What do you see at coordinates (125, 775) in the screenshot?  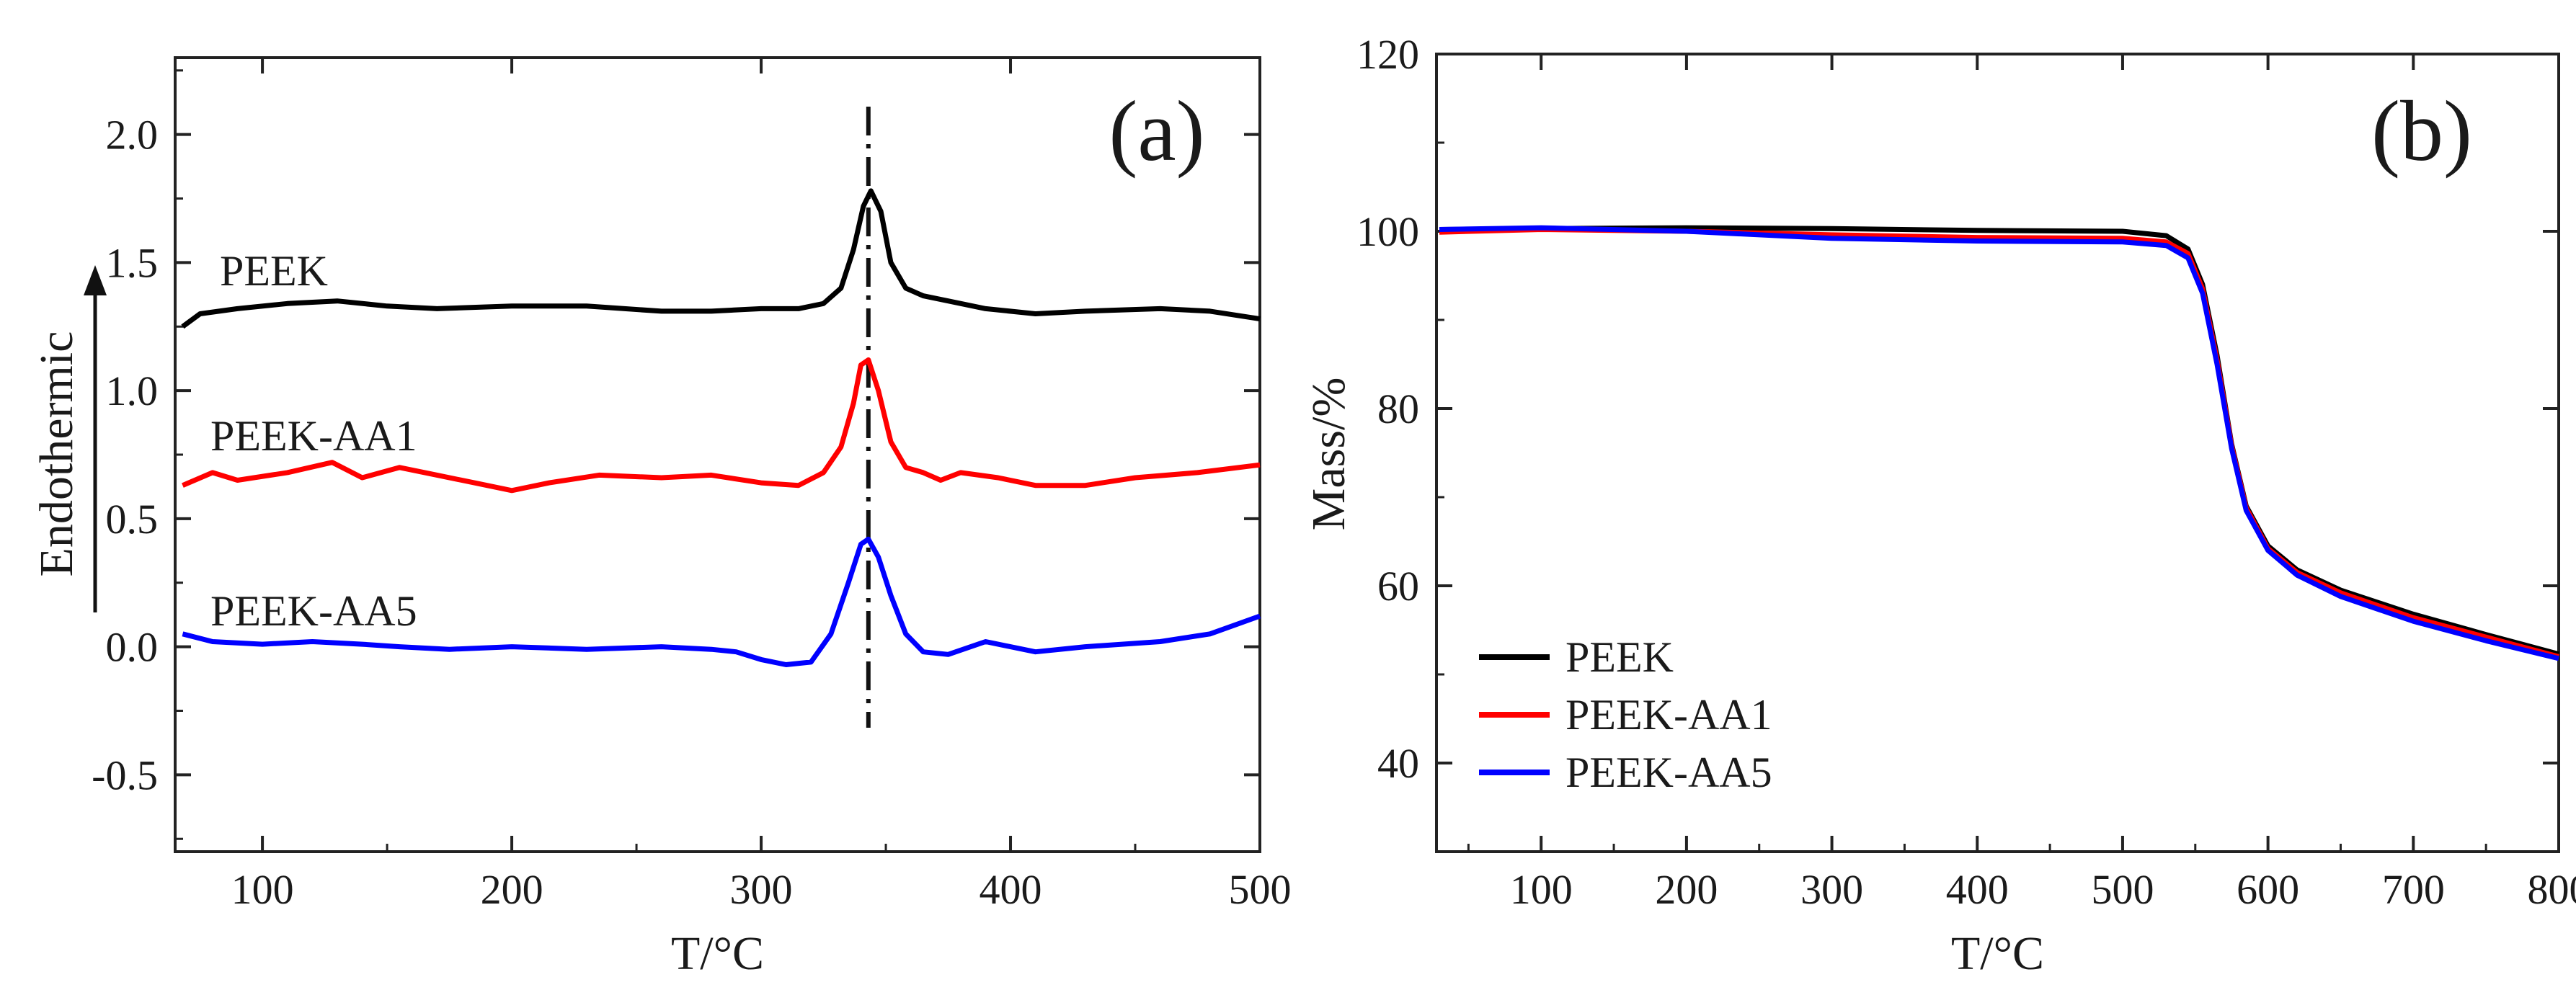 I see `y-tick-label: -0.5` at bounding box center [125, 775].